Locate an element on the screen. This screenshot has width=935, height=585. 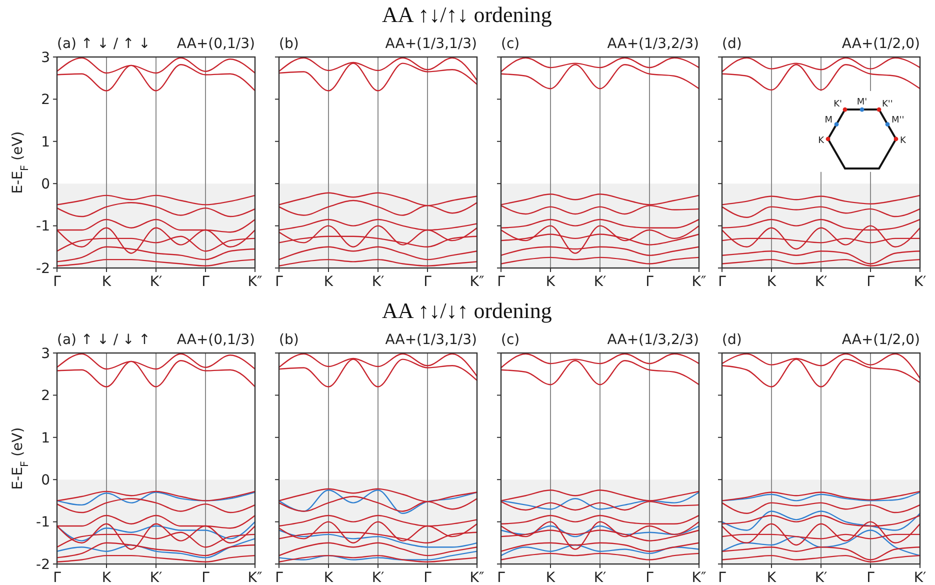
text: AA ↑↓/↑↓ ordening is located at coordinates (467, 14).